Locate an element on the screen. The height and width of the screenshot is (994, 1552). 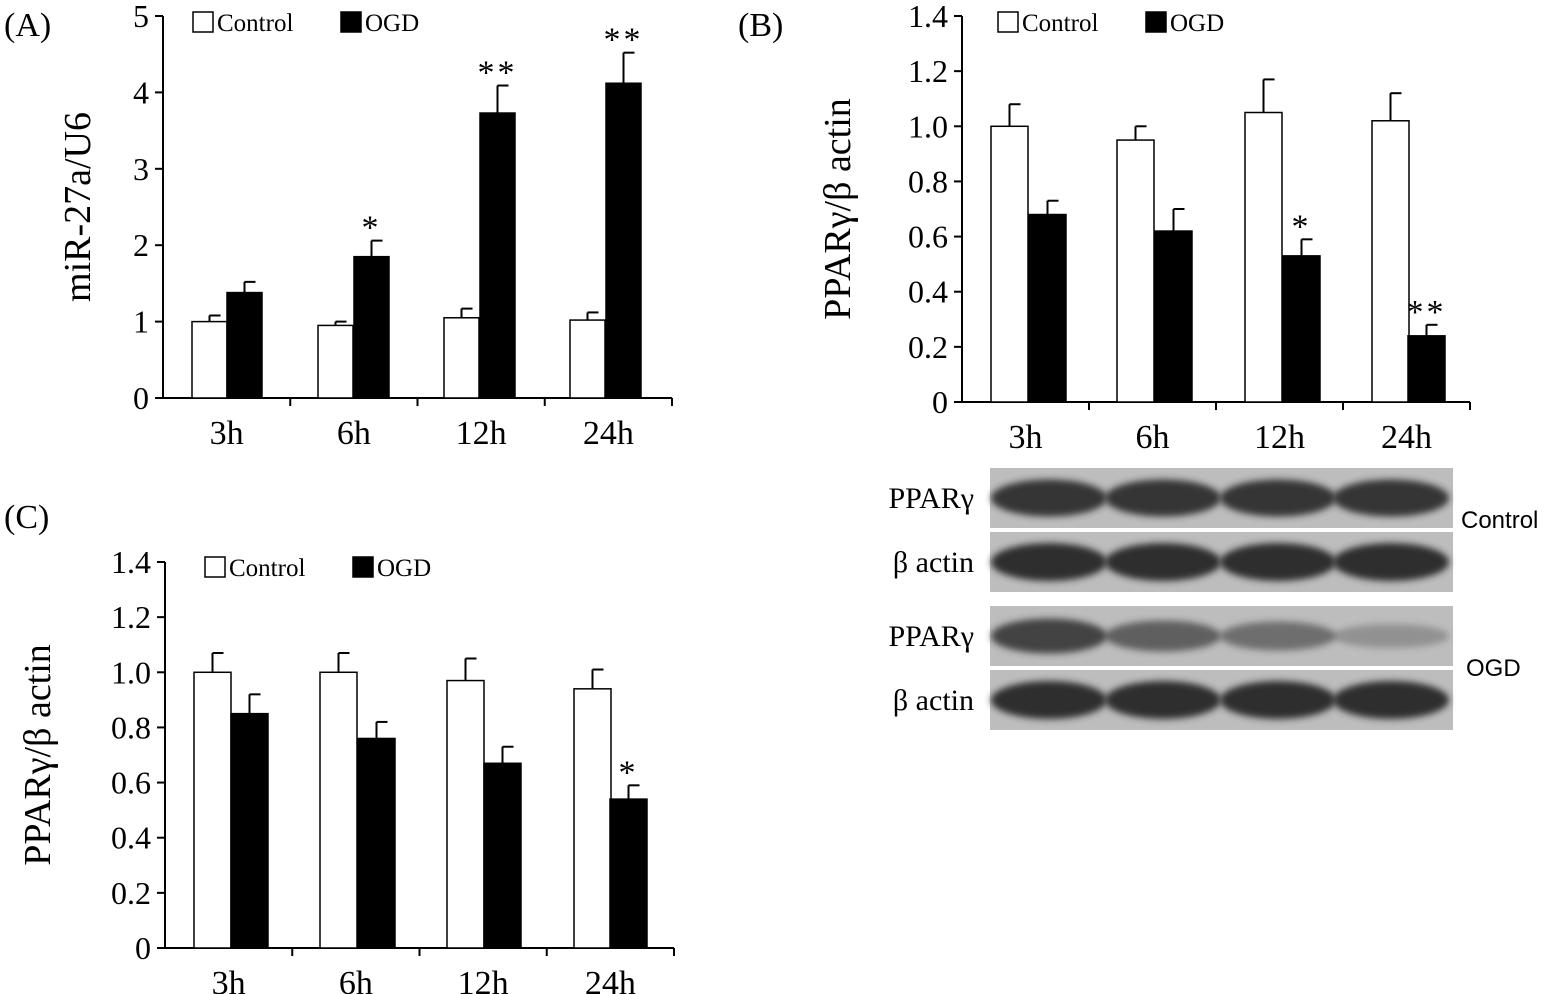
panel-letter: (B) is located at coordinates (760, 25).